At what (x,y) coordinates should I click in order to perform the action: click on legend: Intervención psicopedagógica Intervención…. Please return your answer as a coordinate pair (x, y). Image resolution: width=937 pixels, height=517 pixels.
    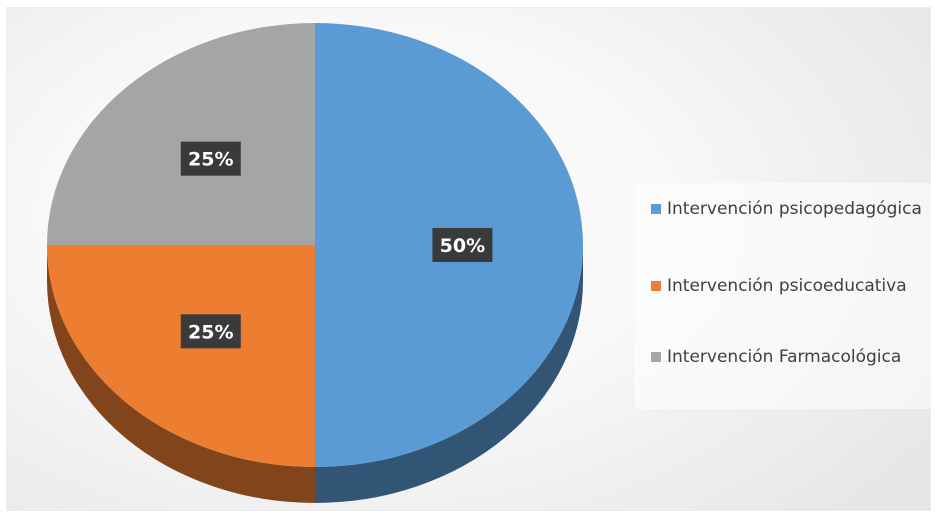
    Looking at the image, I should click on (786, 296).